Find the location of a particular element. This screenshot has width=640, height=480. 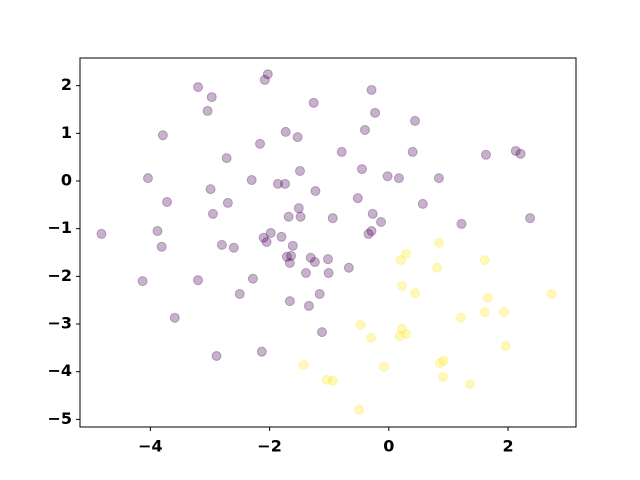

y-tick-label: −5 is located at coordinates (59, 418).